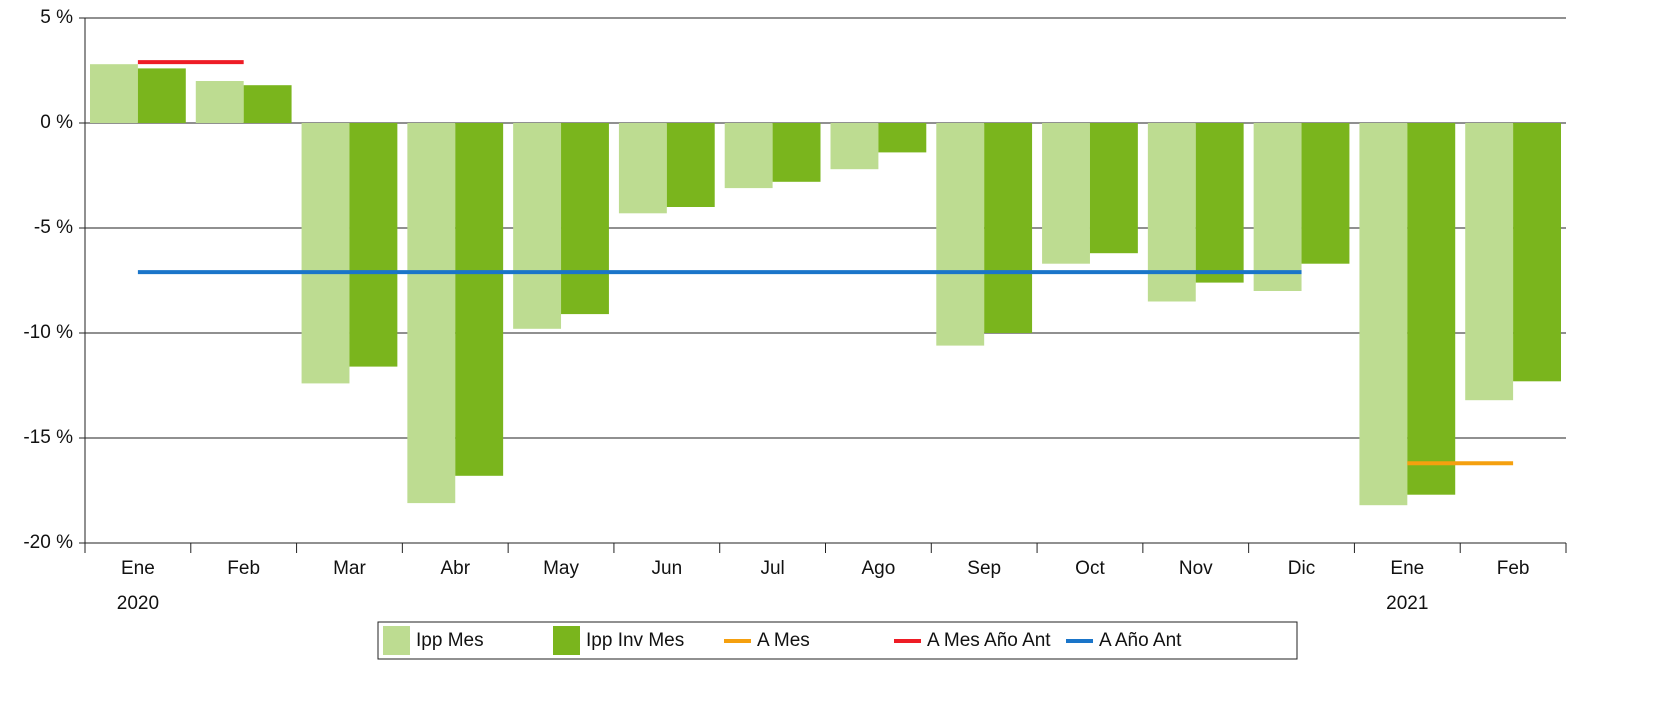  I want to click on y-tick-label: -15 %, so click(48, 437).